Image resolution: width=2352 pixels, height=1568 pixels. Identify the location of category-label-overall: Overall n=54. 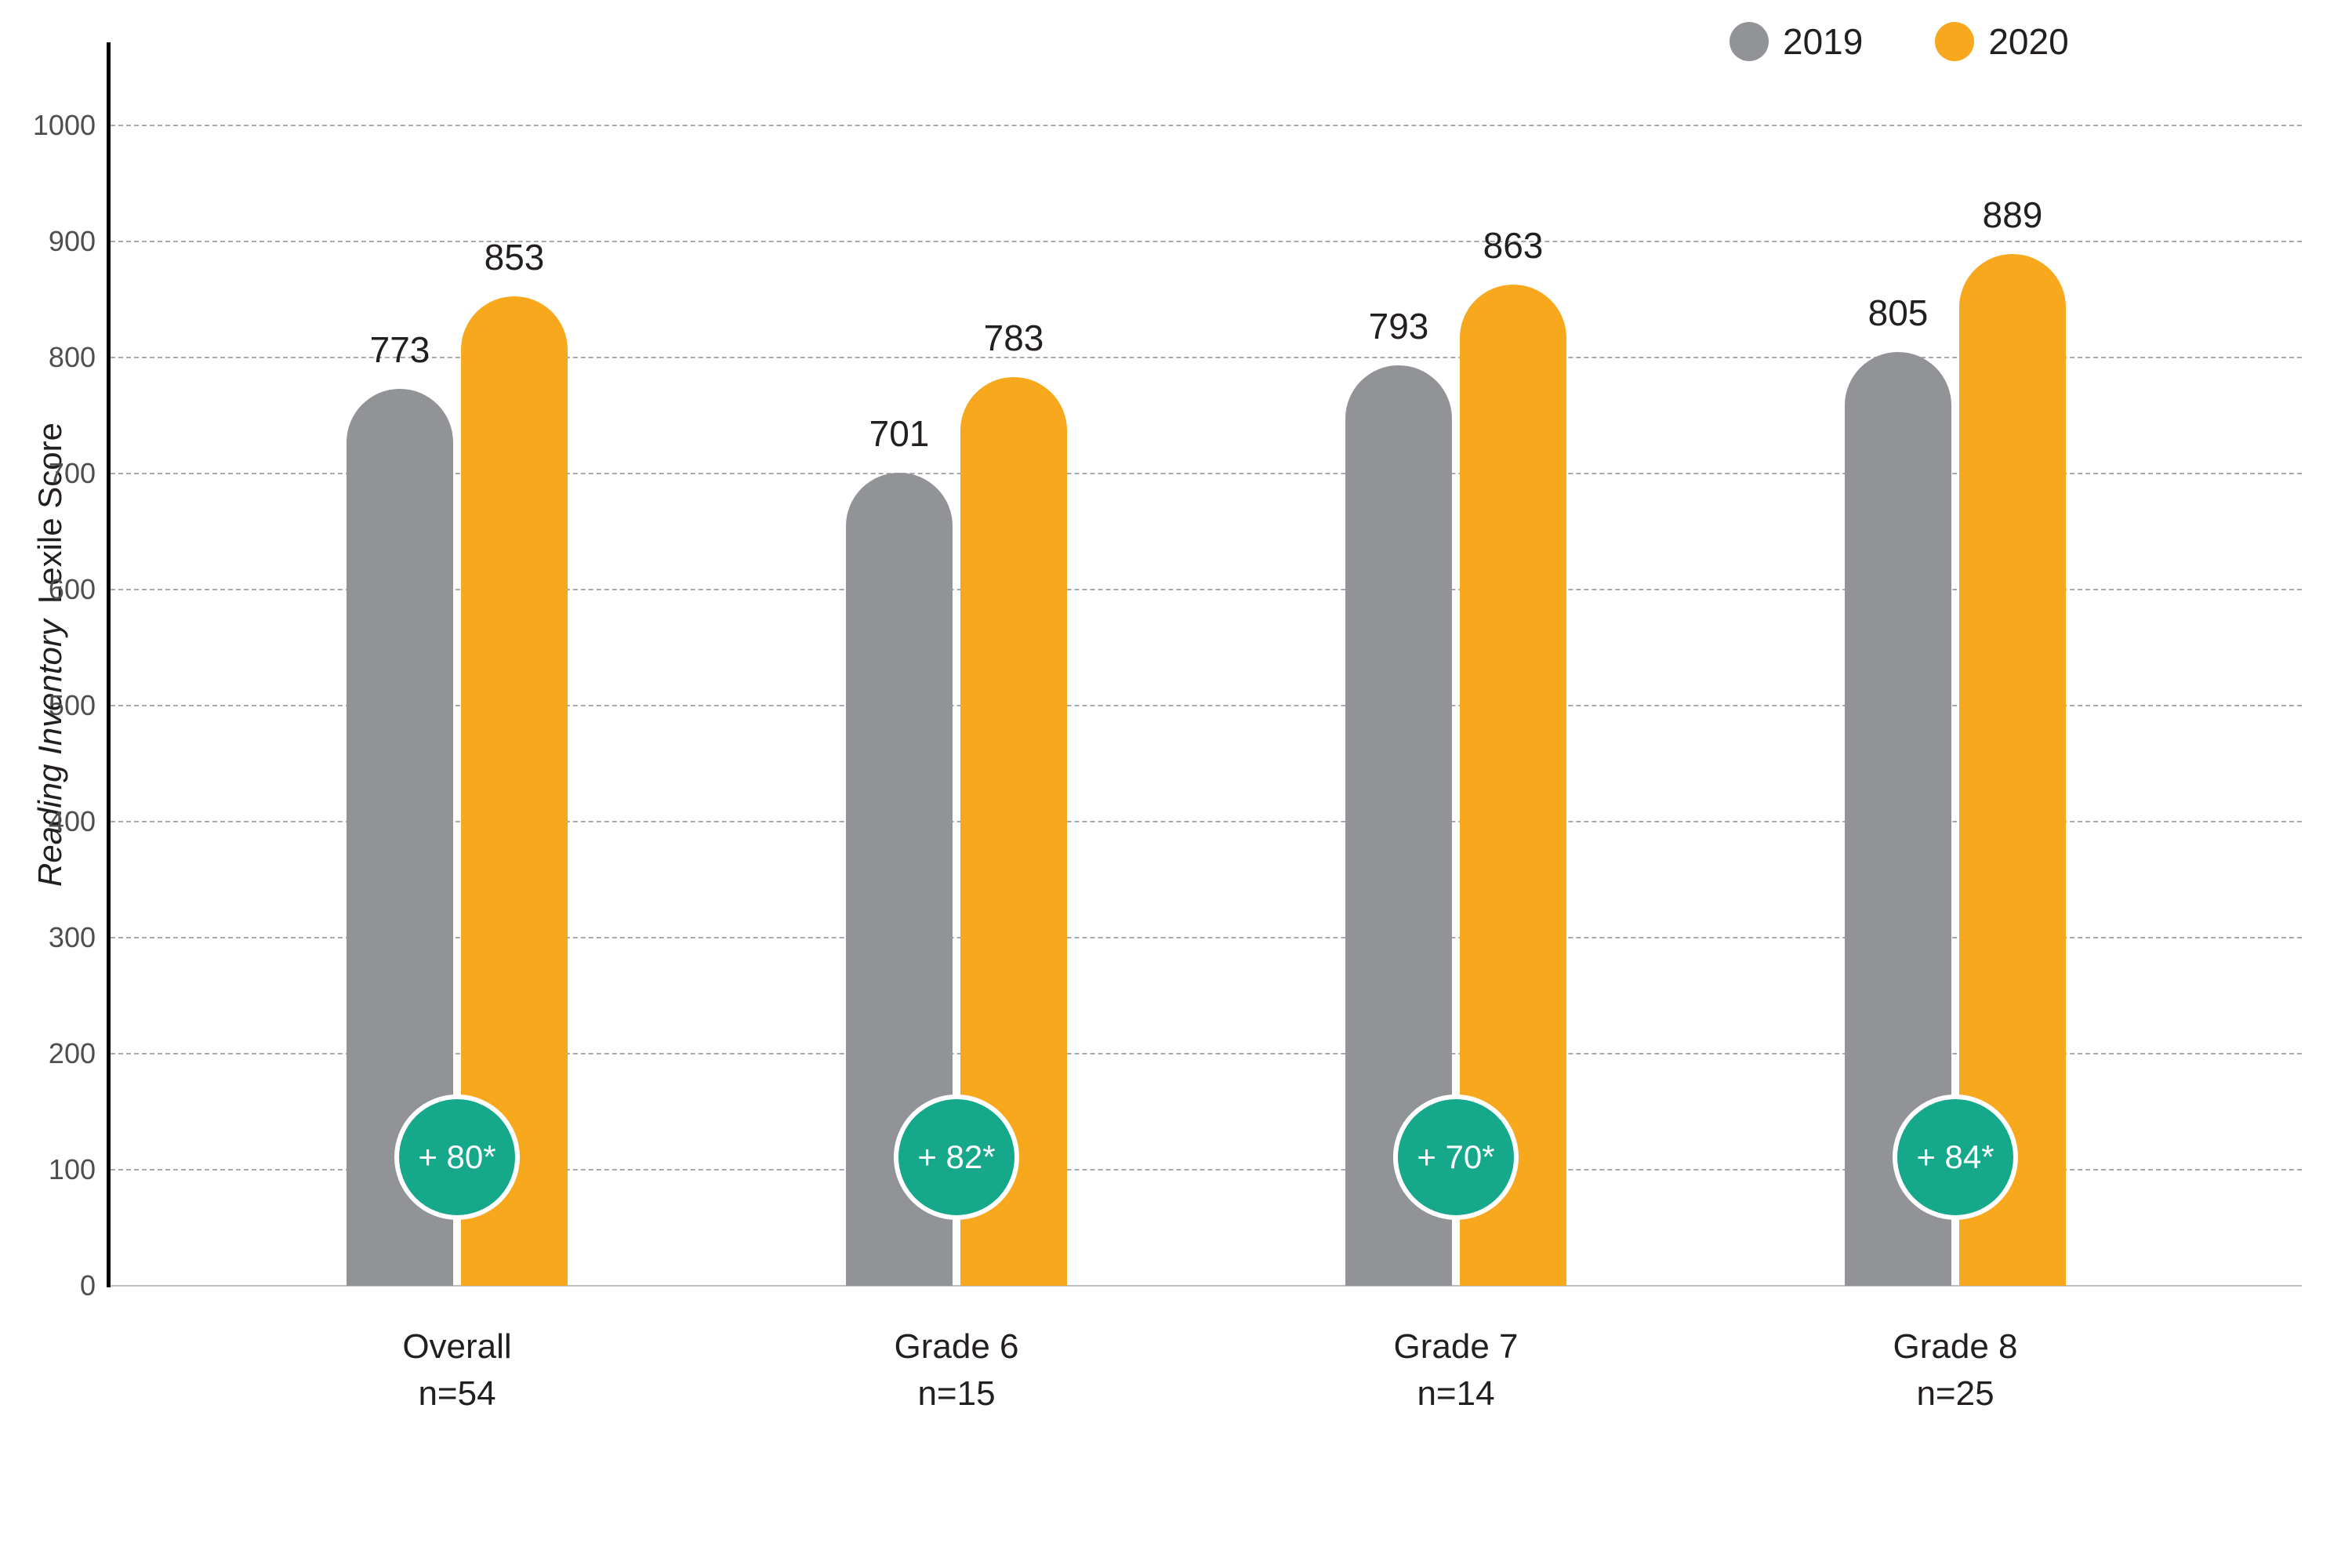
(456, 1370).